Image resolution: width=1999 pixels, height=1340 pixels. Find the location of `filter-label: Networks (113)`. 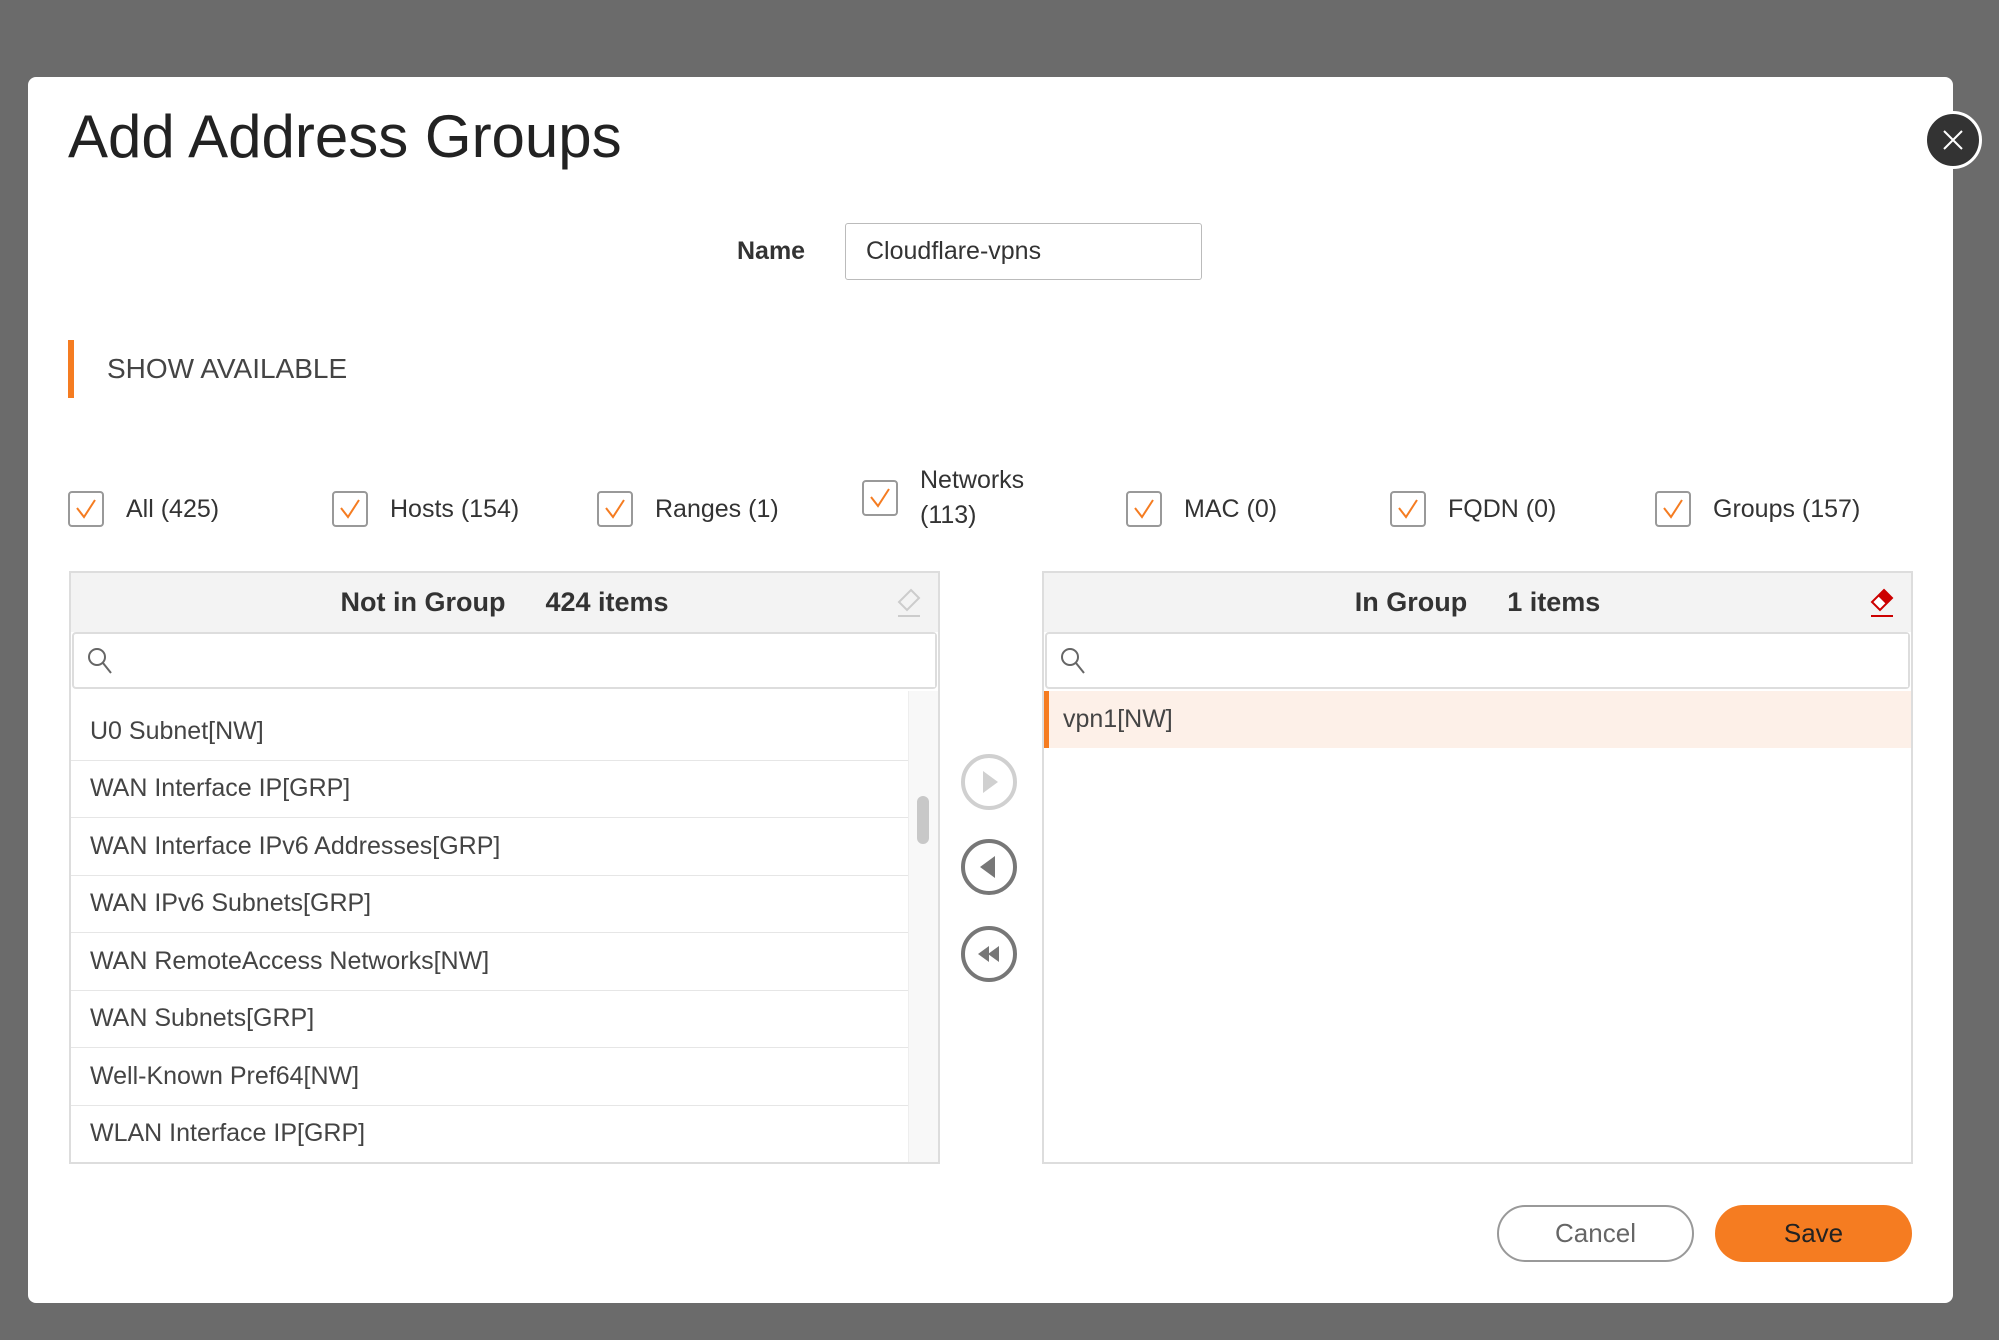

filter-label: Networks (113) is located at coordinates (972, 497).